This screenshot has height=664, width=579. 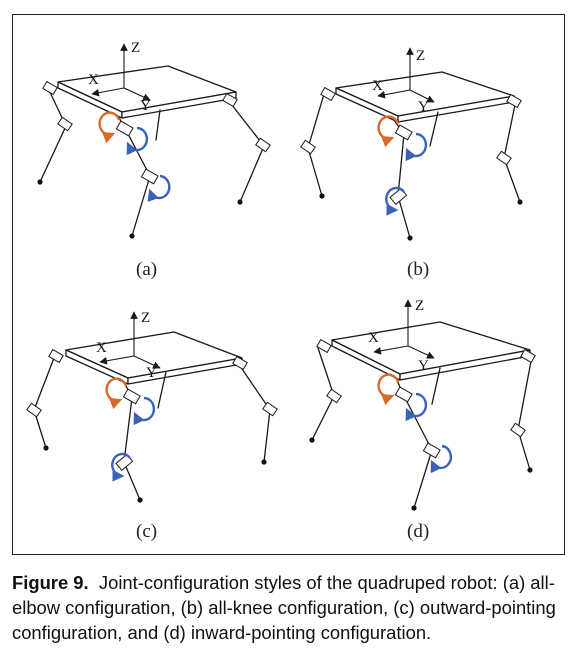 What do you see at coordinates (418, 531) in the screenshot?
I see `panel-label-d: (d)` at bounding box center [418, 531].